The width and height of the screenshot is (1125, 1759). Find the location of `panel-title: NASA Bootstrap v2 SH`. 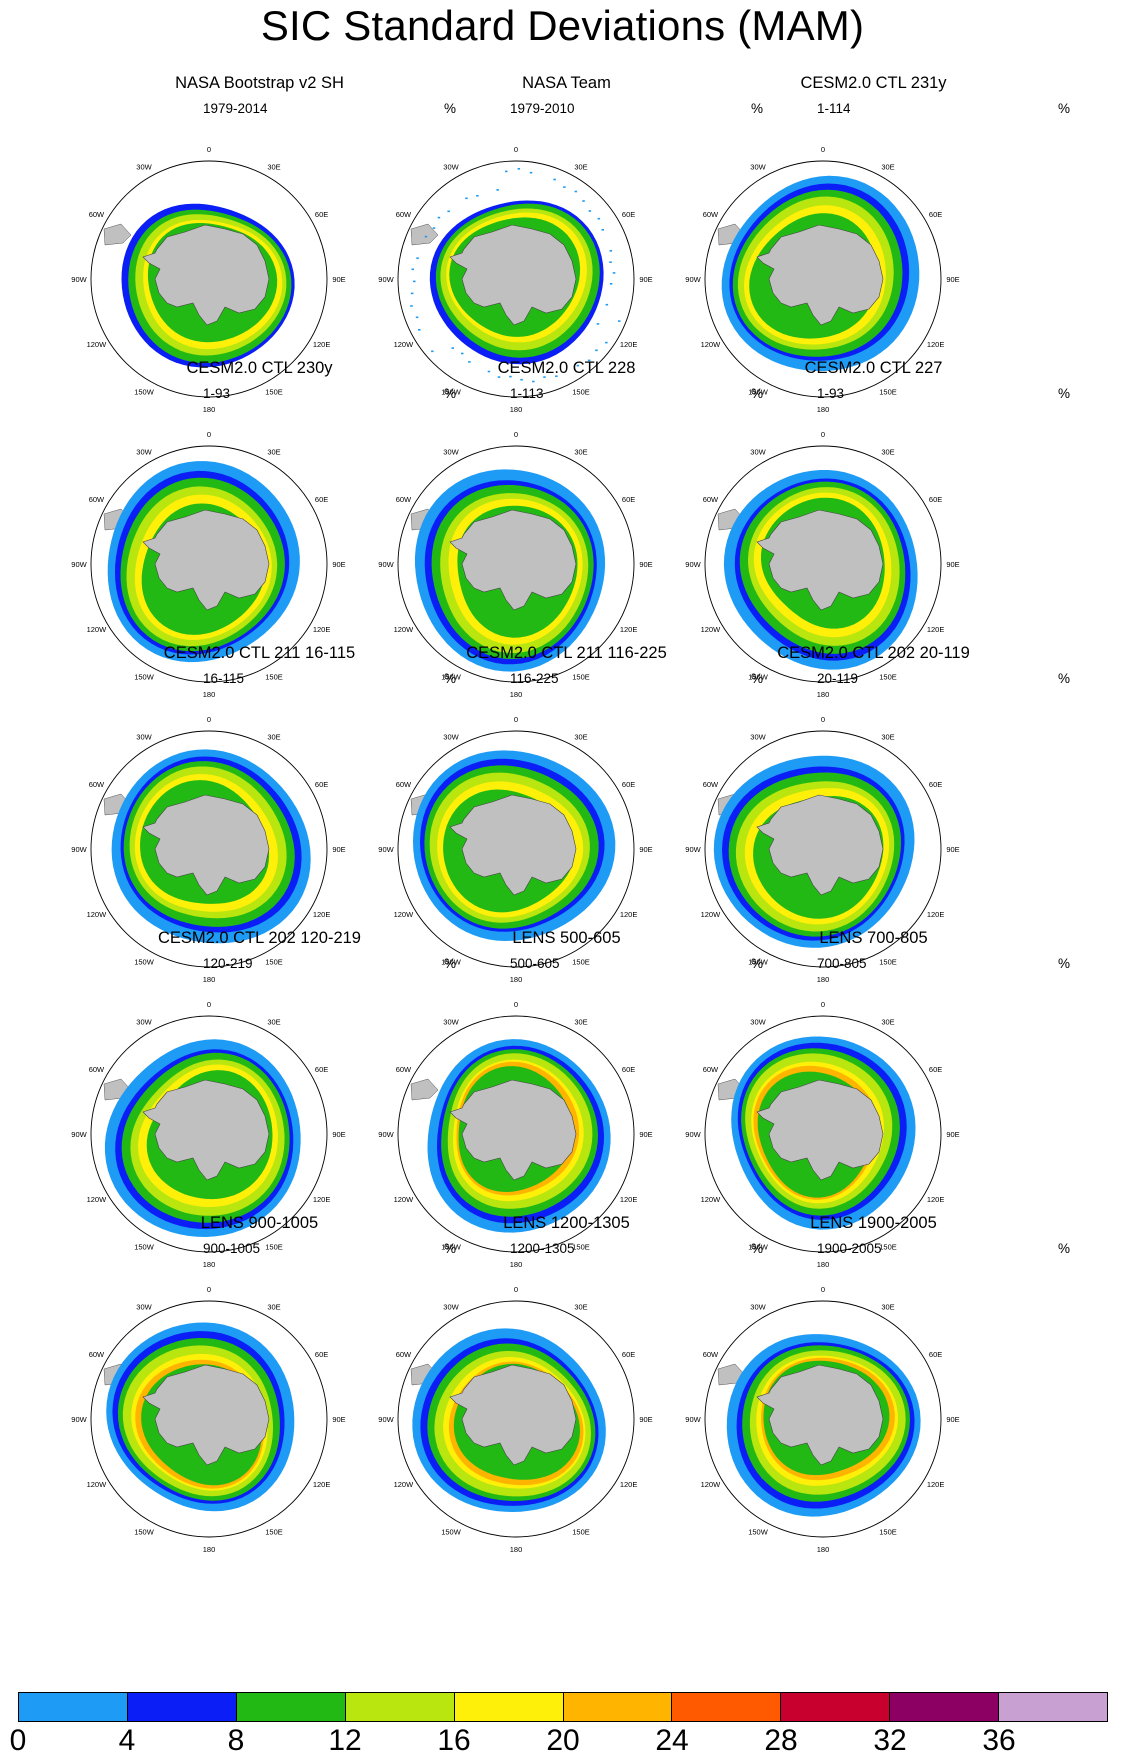

panel-title: NASA Bootstrap v2 SH is located at coordinates (259, 83).